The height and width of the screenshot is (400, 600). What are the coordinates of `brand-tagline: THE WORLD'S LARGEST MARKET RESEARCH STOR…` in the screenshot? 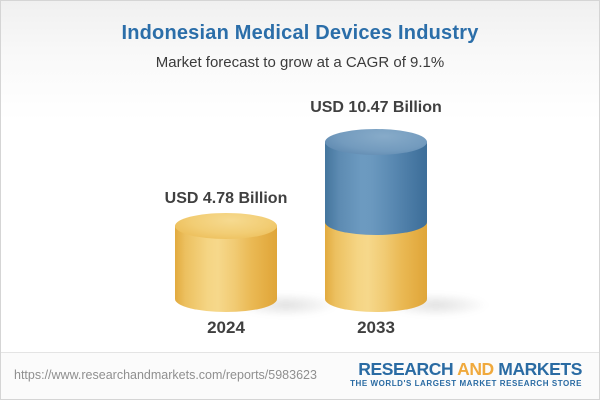 It's located at (466, 384).